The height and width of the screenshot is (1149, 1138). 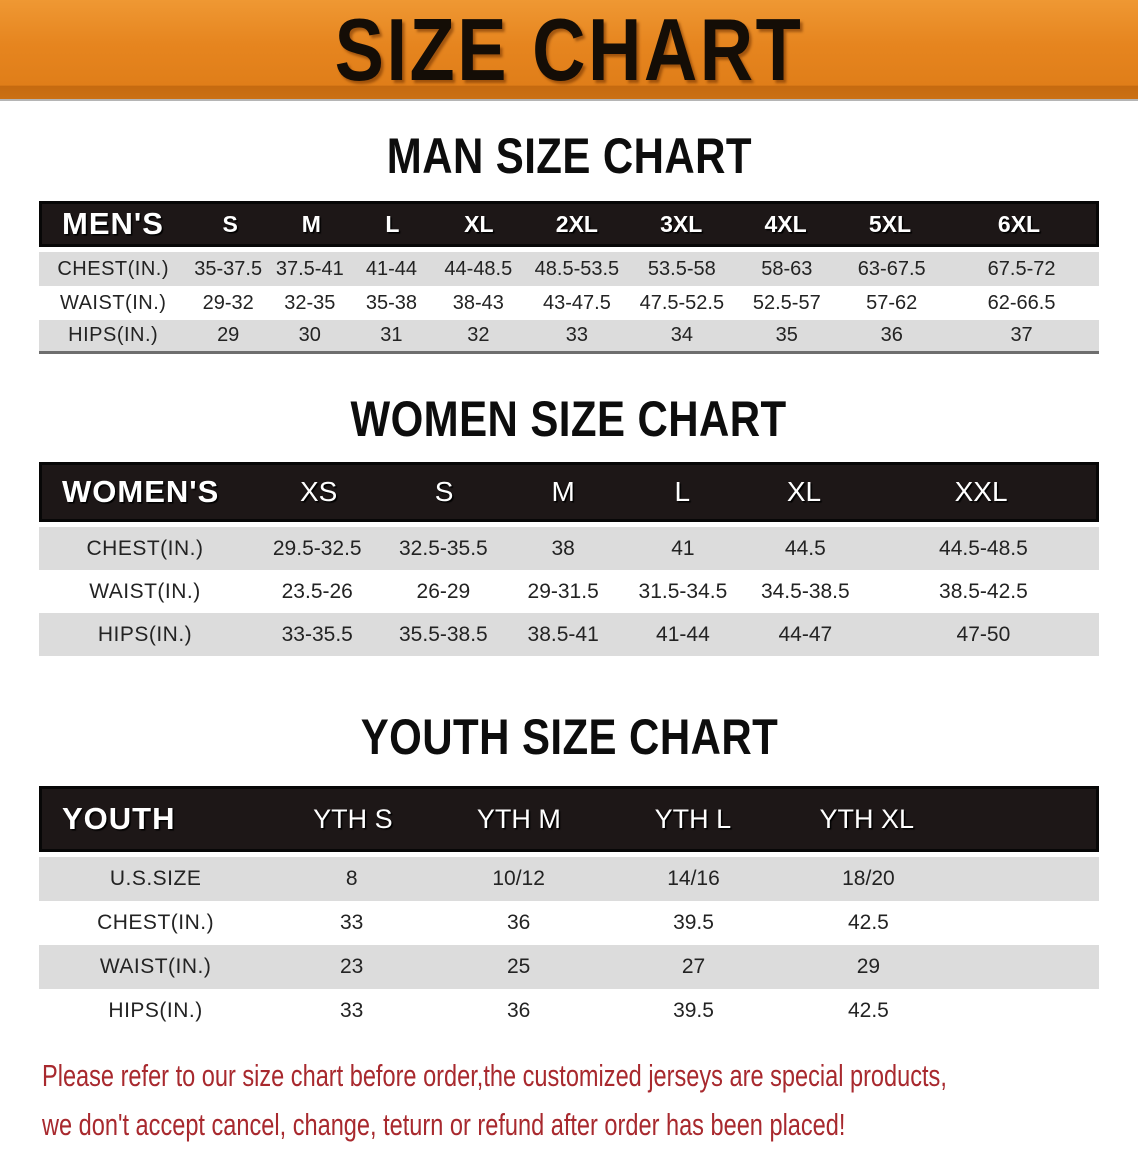 I want to click on youth-size-column-yth-l: YTH L, so click(x=693, y=818).